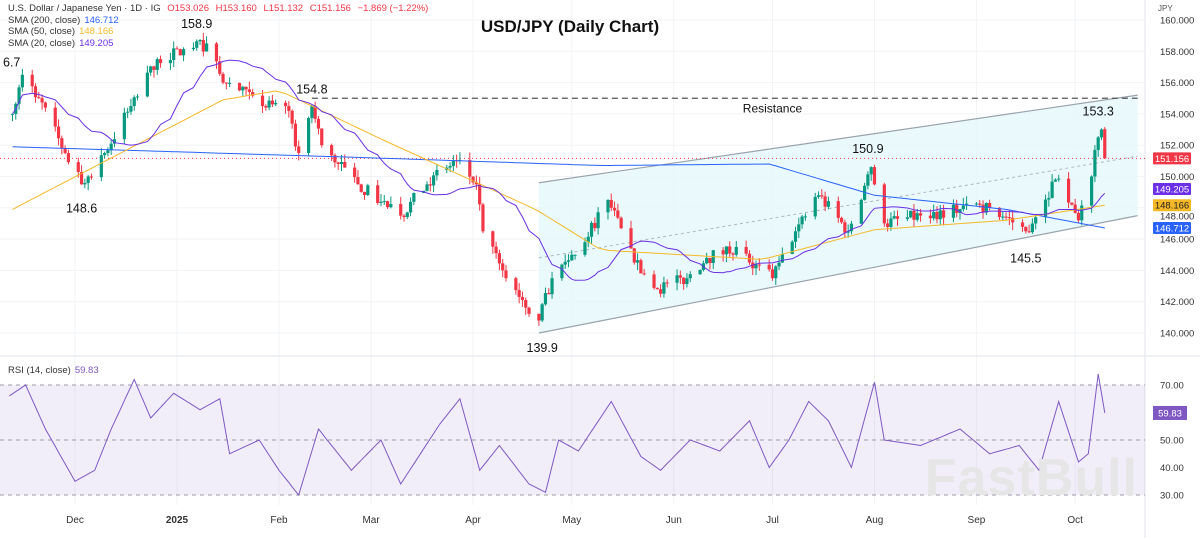  What do you see at coordinates (371, 520) in the screenshot?
I see `time-tick-label: Mar` at bounding box center [371, 520].